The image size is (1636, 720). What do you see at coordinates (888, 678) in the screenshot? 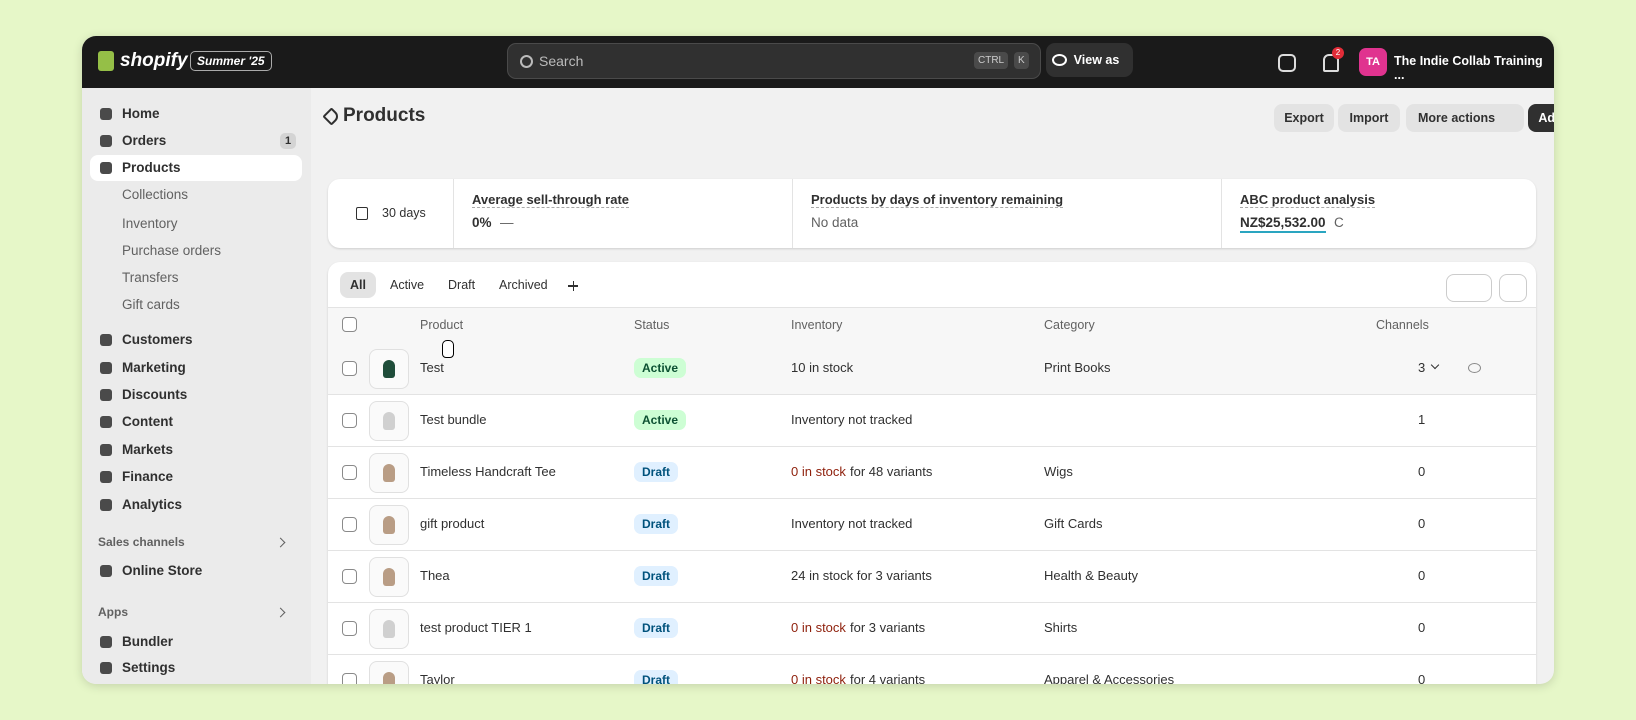
I see `inventory: for 4 variants` at bounding box center [888, 678].